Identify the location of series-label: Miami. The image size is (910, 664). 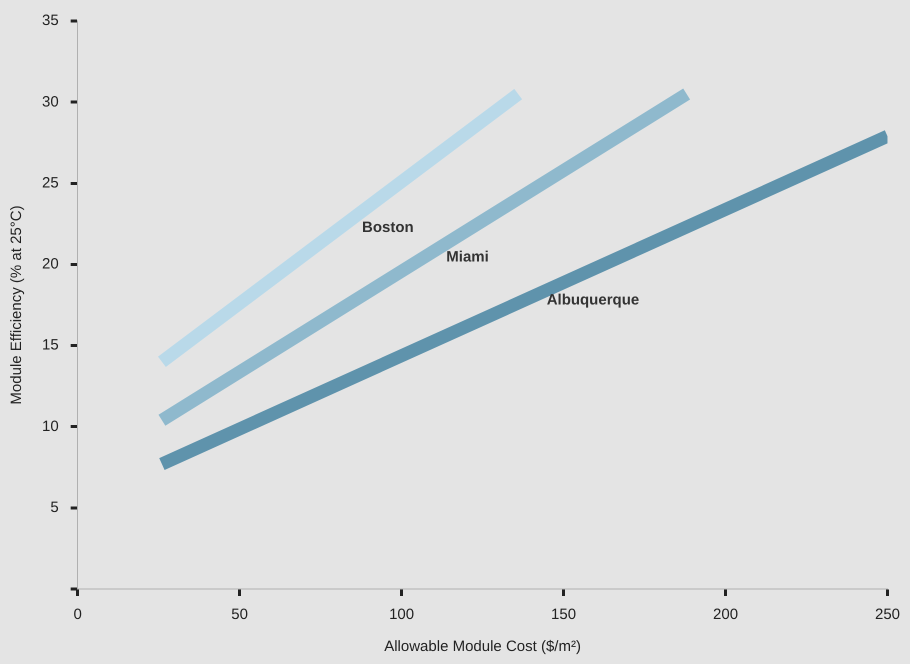
(467, 257).